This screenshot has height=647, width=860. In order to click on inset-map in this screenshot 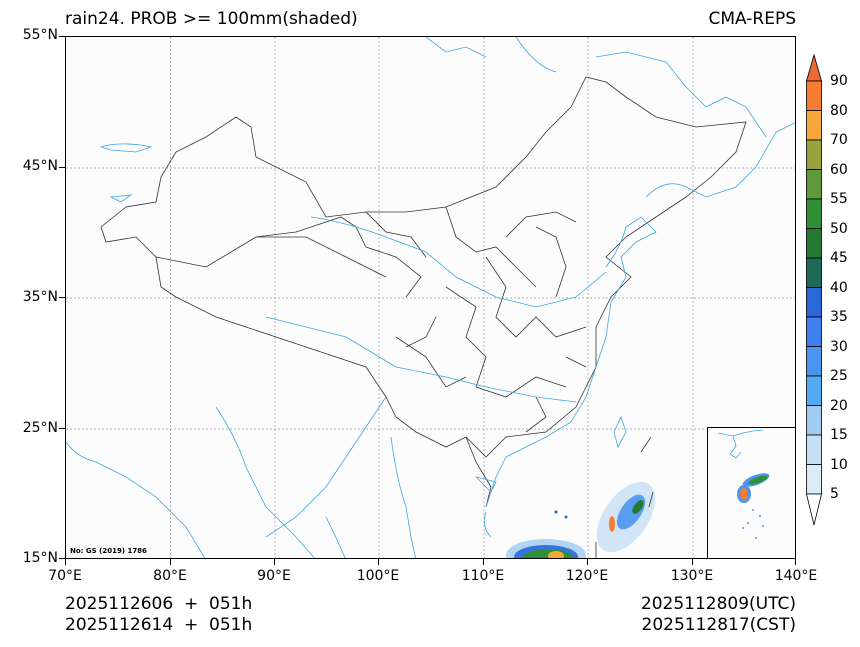, I will do `click(743, 484)`.